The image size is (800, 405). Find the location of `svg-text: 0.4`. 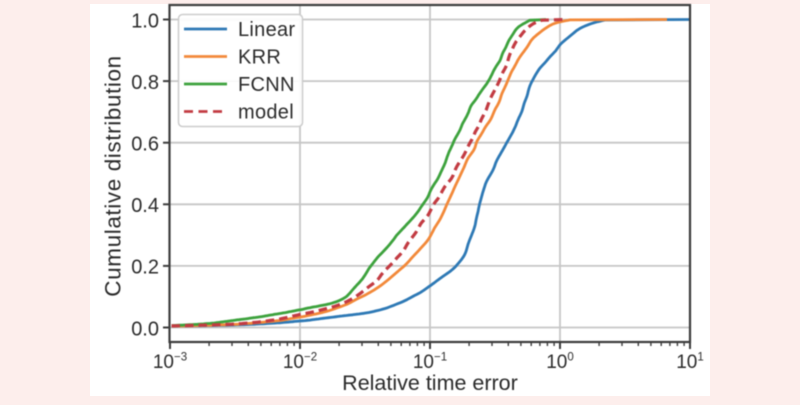

svg-text: 0.4 is located at coordinates (145, 206).